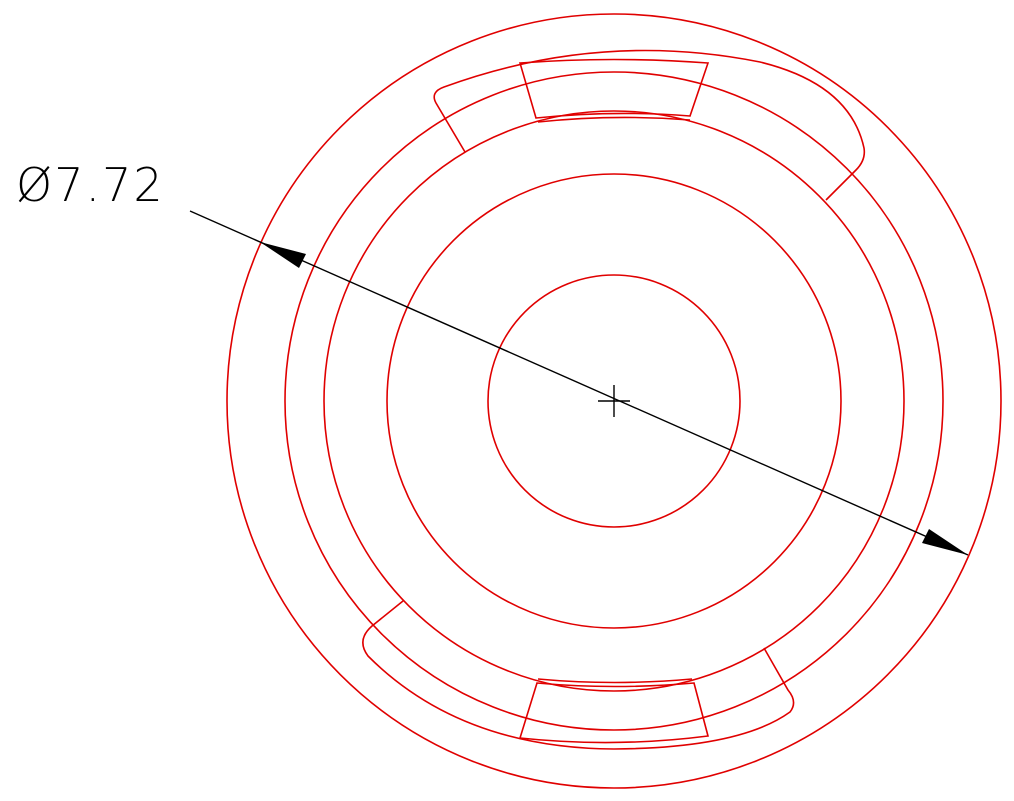 The height and width of the screenshot is (801, 1014). I want to click on diameter-dimension-label: Ø7.72, so click(90, 185).